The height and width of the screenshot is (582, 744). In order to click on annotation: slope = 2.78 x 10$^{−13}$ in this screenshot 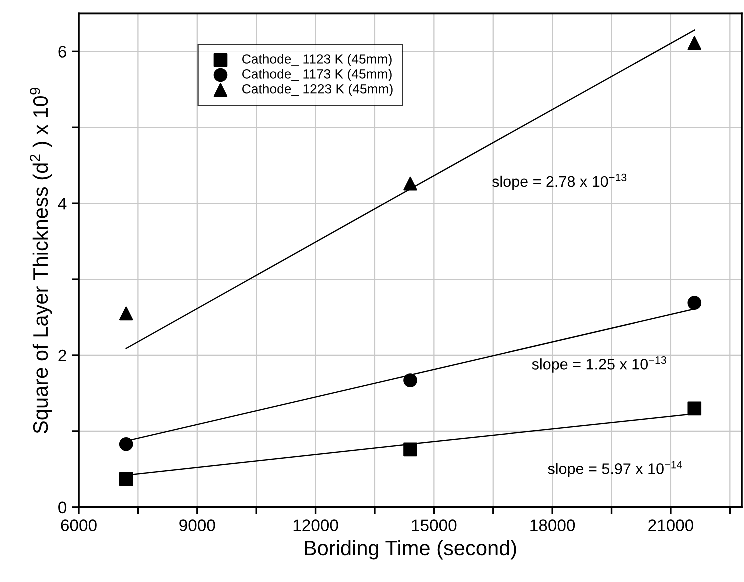, I will do `click(559, 182)`.